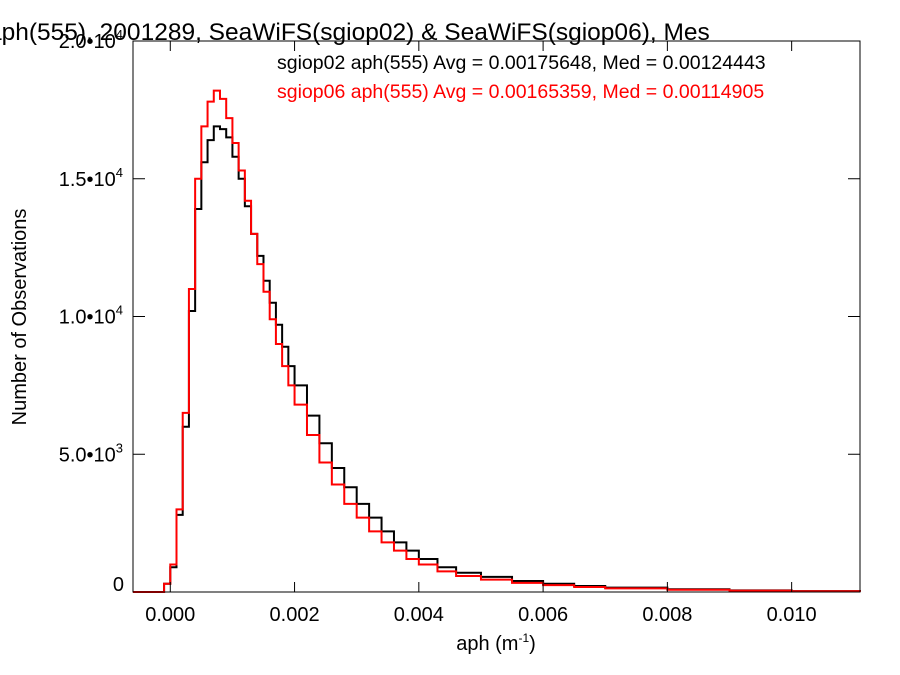  What do you see at coordinates (91, 453) in the screenshot?
I see `y-tick-label-1: 5.0•103` at bounding box center [91, 453].